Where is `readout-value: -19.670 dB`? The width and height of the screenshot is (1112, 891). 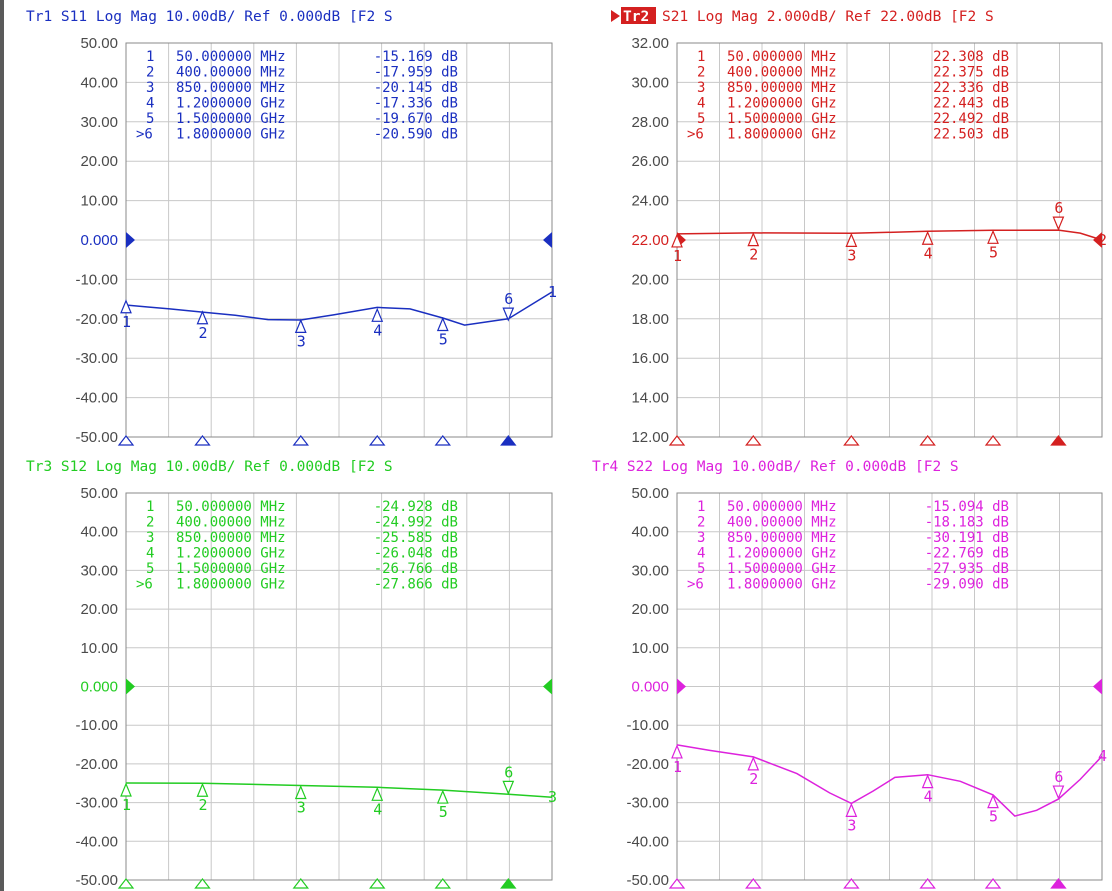
readout-value: -19.670 dB is located at coordinates (416, 119).